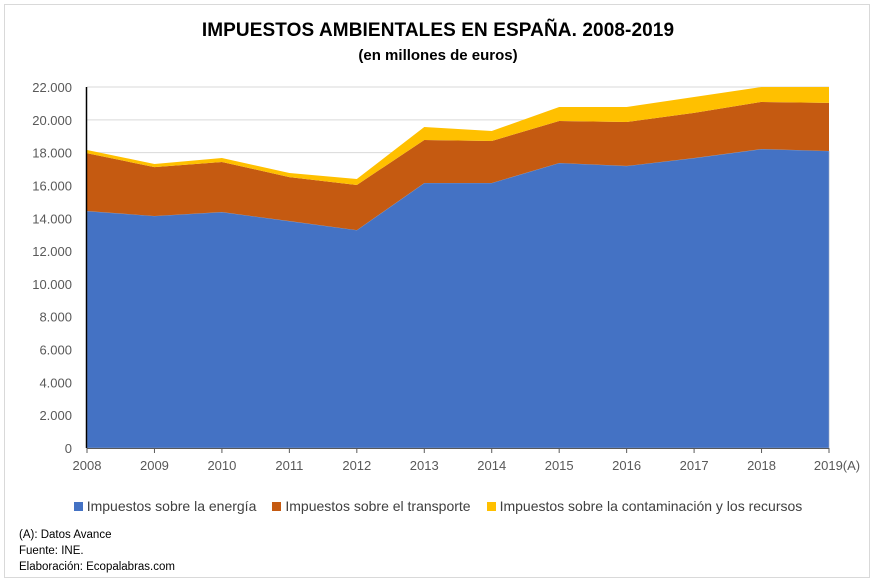 Image resolution: width=876 pixels, height=584 pixels. Describe the element at coordinates (438, 55) in the screenshot. I see `chart-subtitle: (en millones de euros)` at that location.